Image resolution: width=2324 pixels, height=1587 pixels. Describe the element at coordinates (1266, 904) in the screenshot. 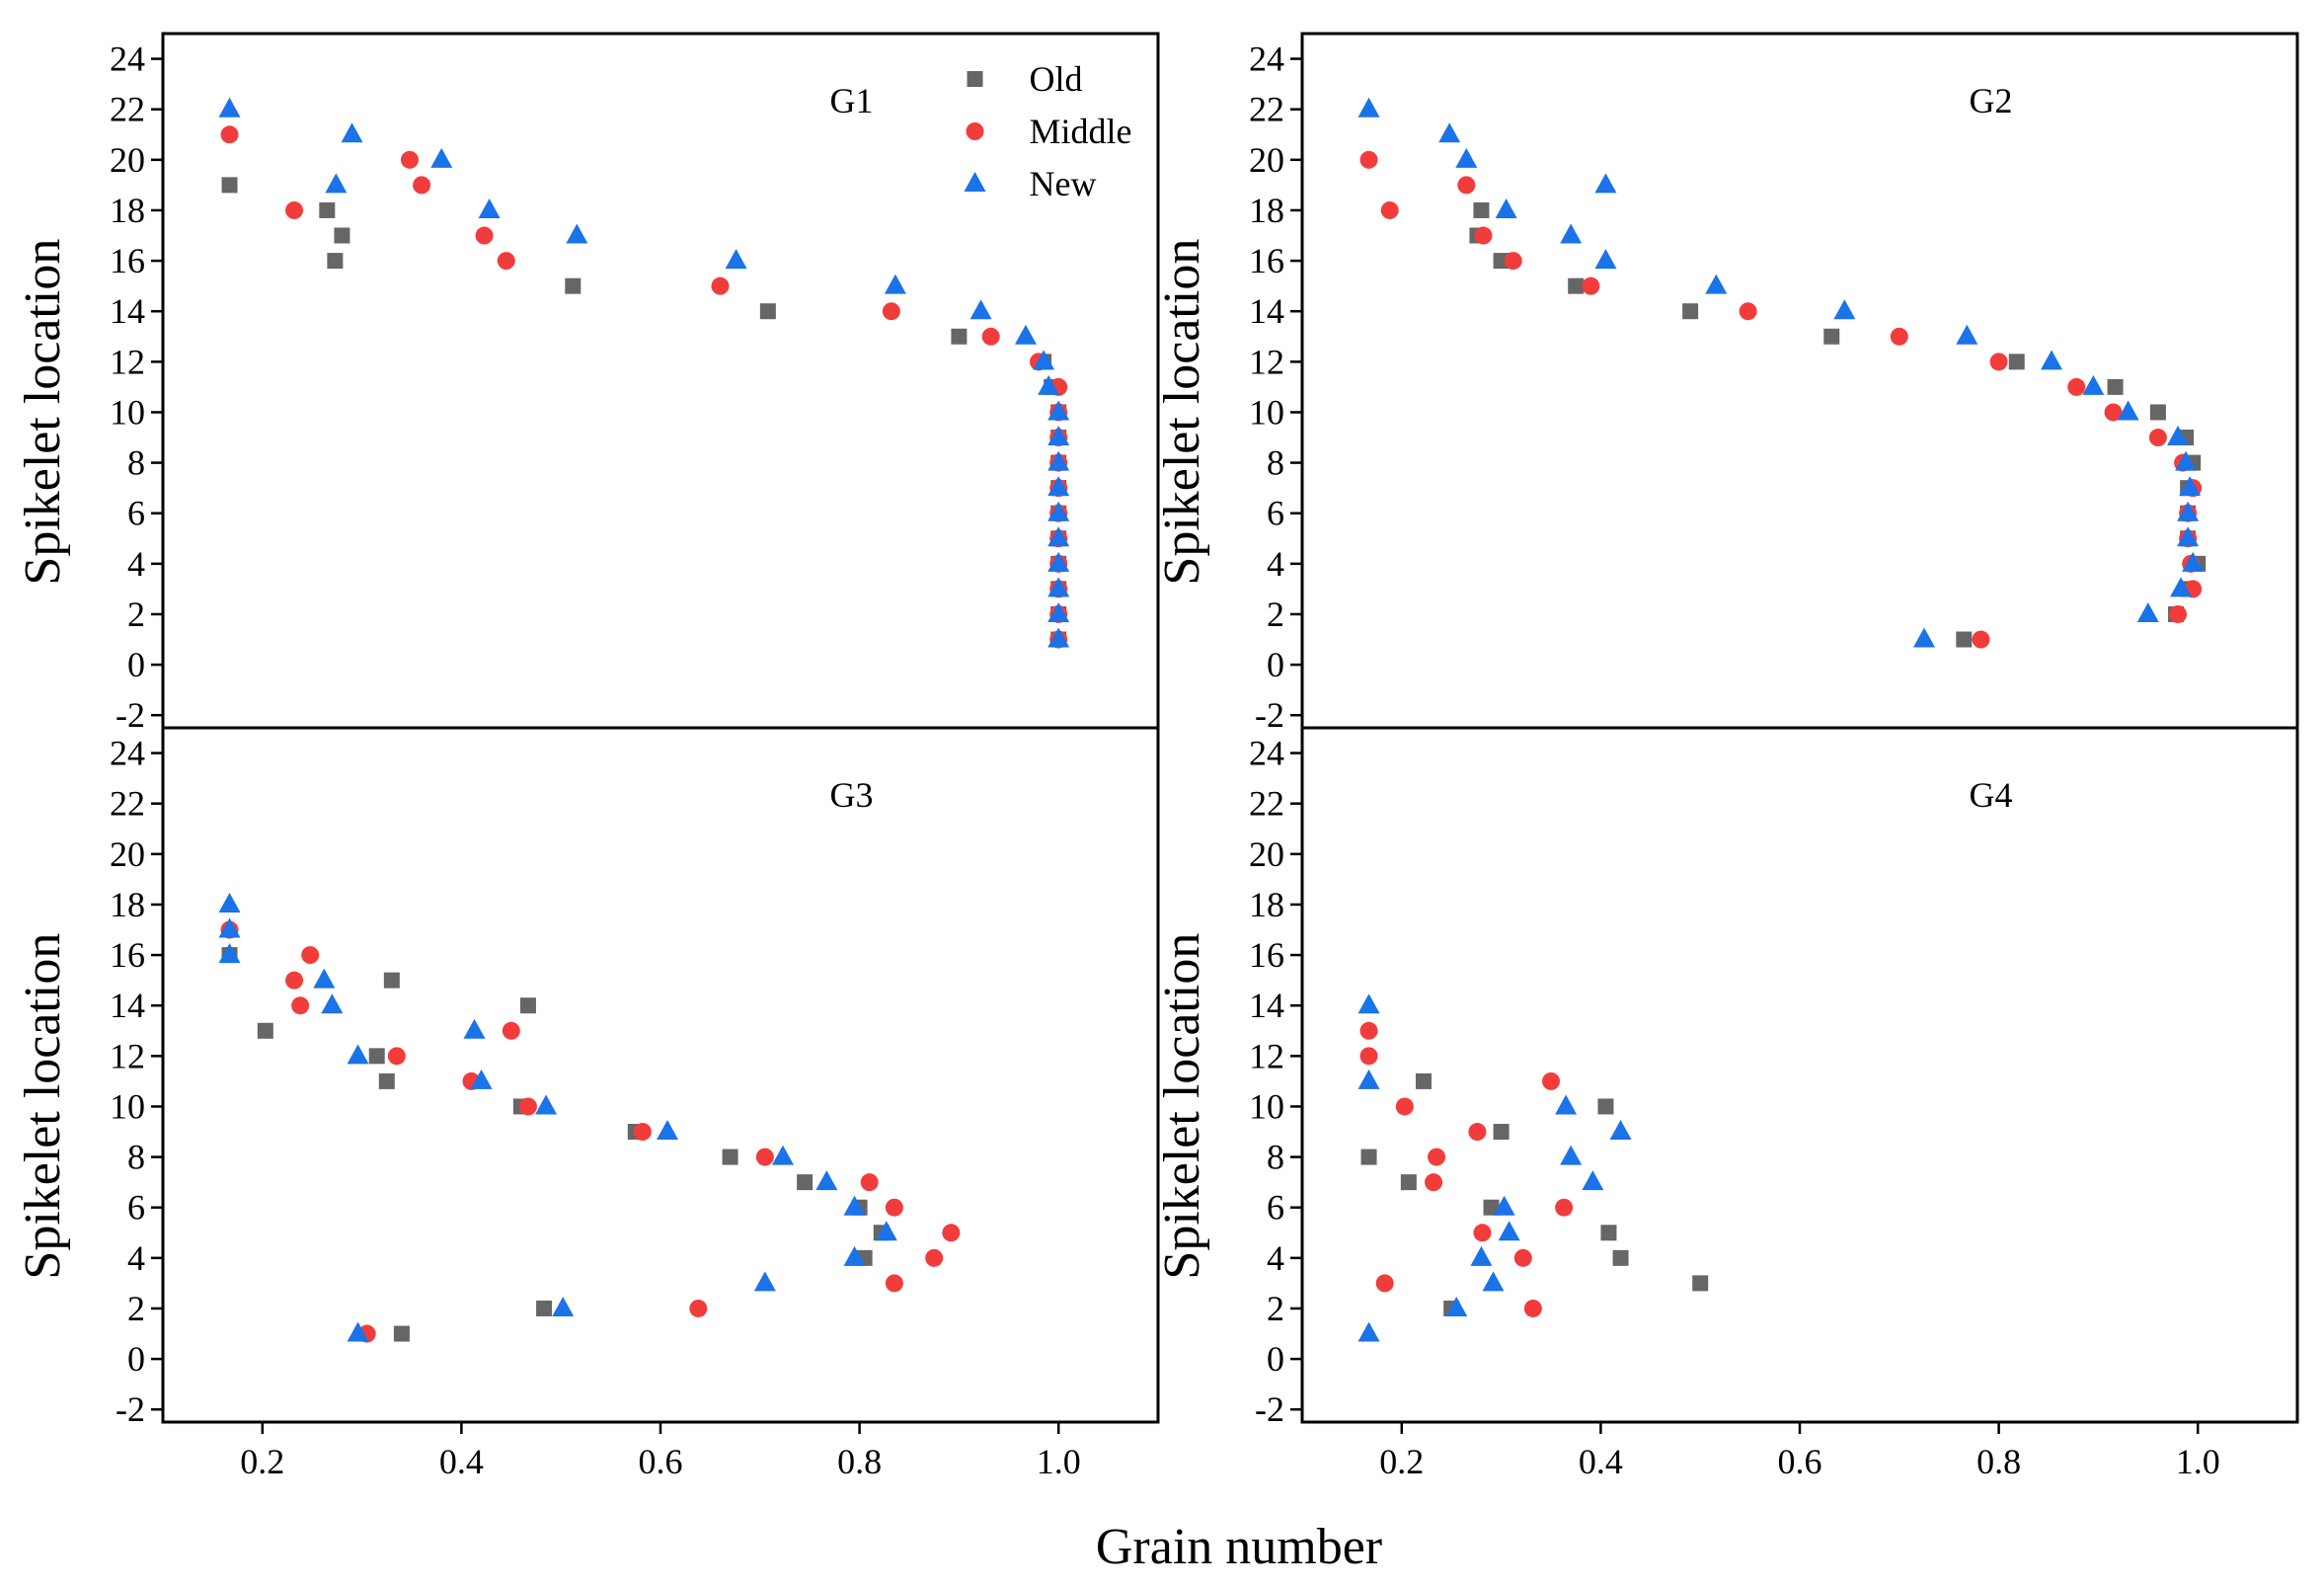

I see `y-tick-label: 18` at that location.